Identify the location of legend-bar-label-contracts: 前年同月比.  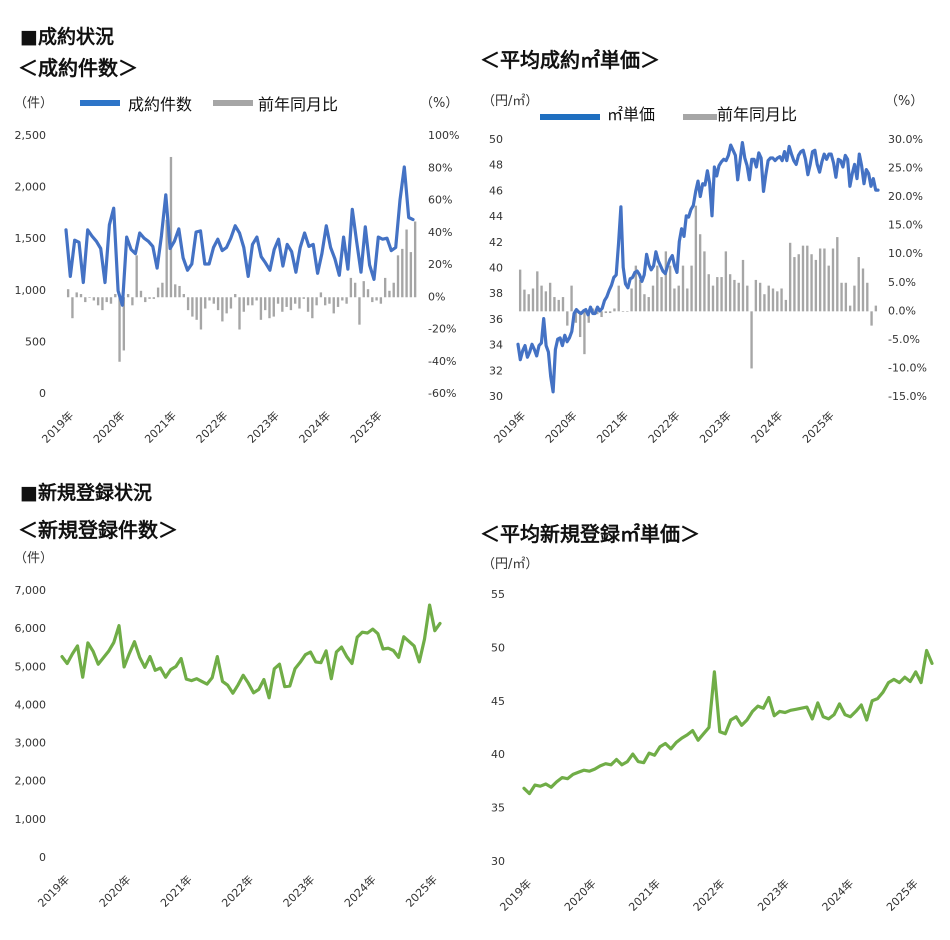
(298, 104).